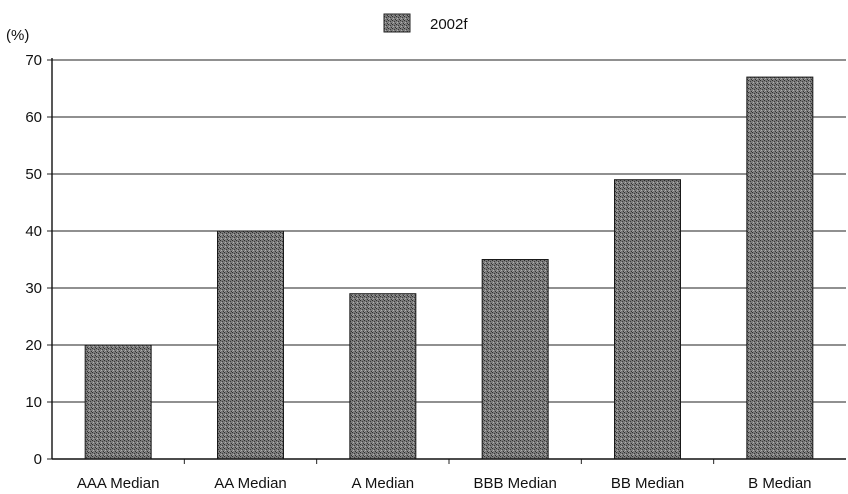 The image size is (848, 494). I want to click on y-tick-label: 20, so click(33, 345).